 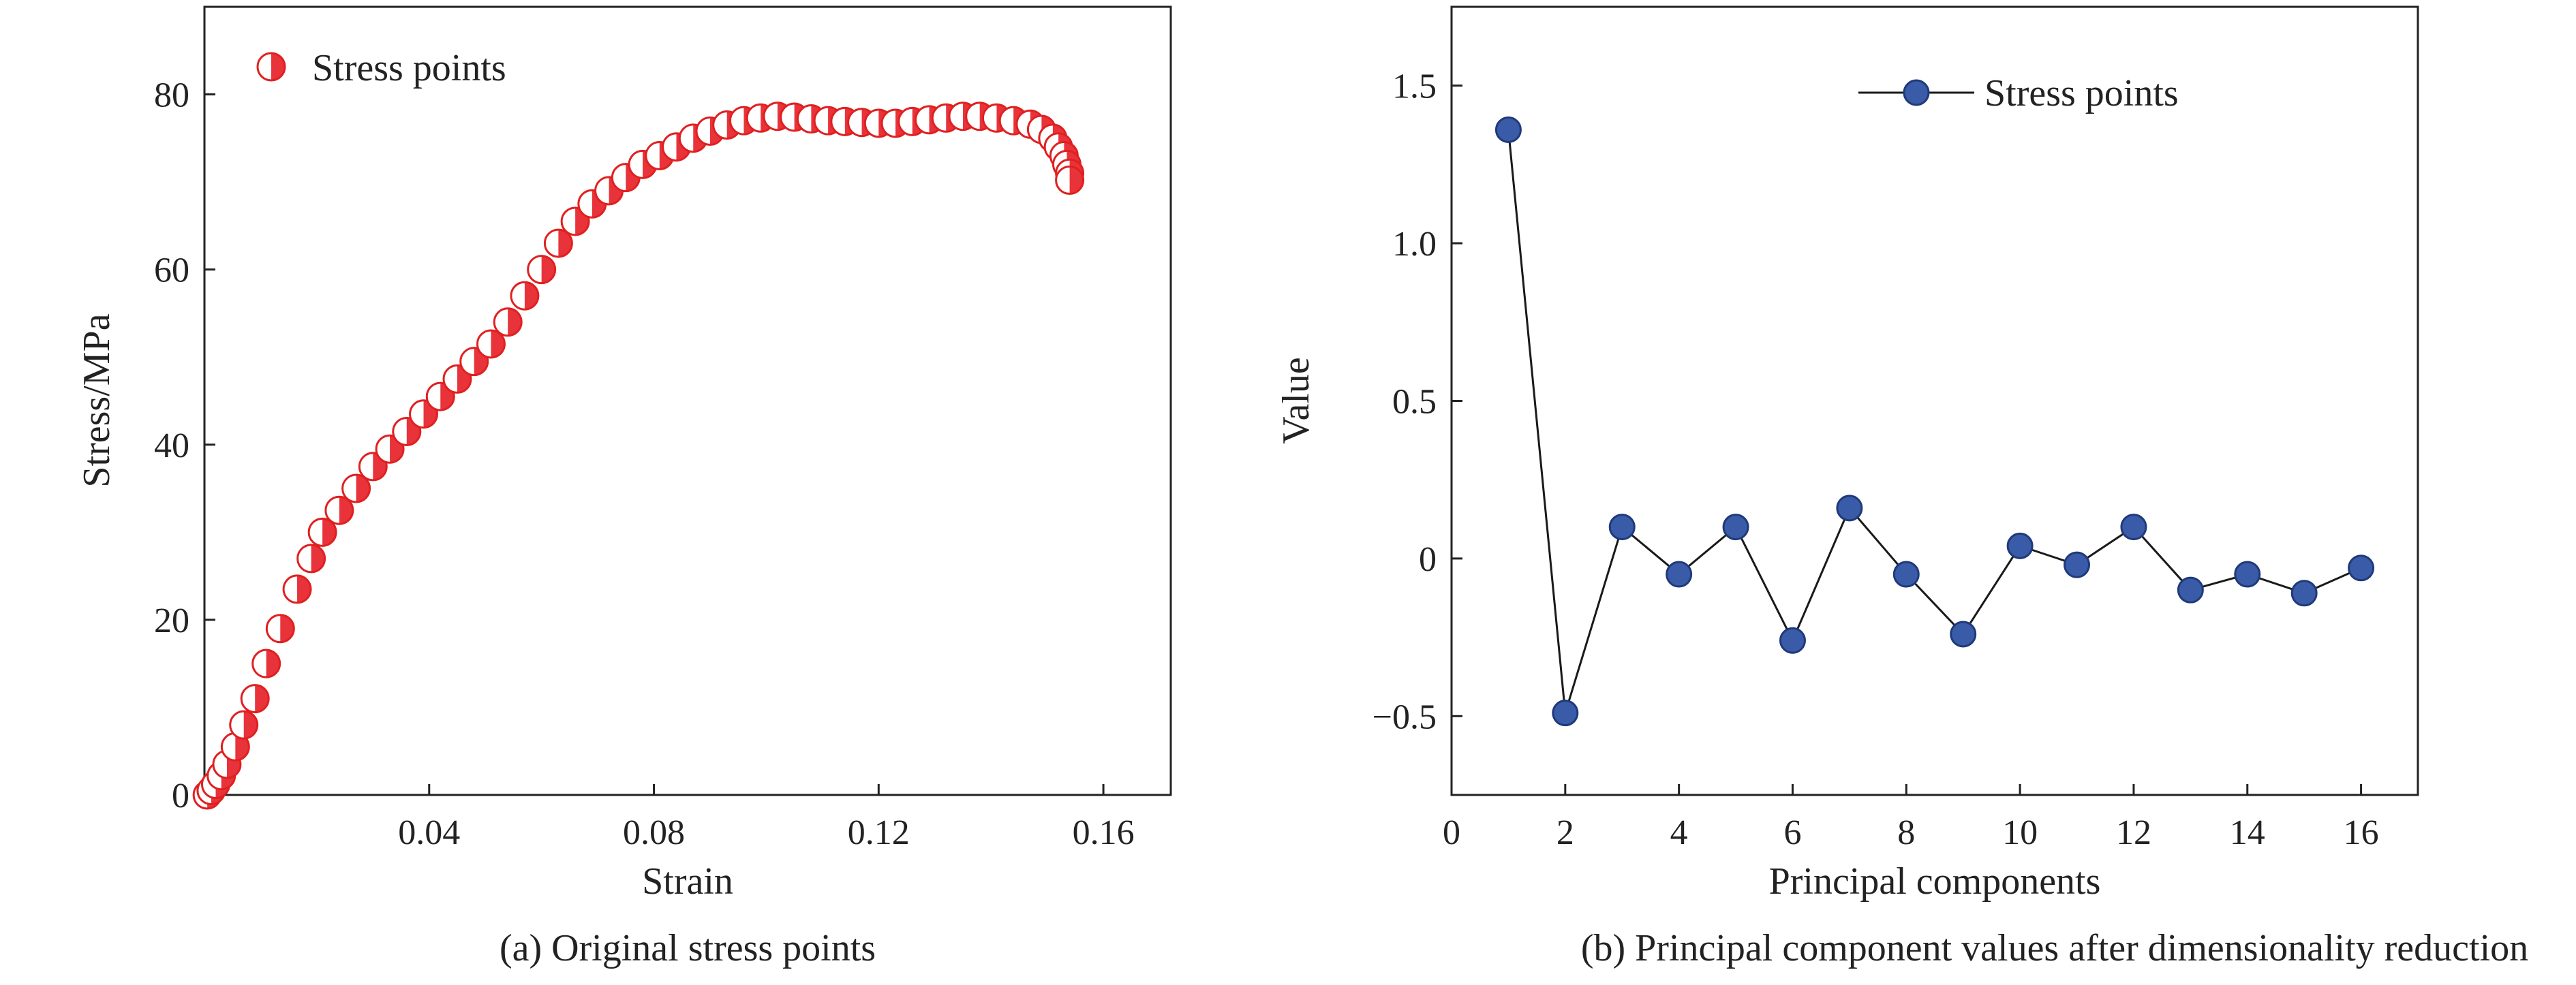 What do you see at coordinates (688, 948) in the screenshot?
I see `chart-a-caption: (a) Original stress points` at bounding box center [688, 948].